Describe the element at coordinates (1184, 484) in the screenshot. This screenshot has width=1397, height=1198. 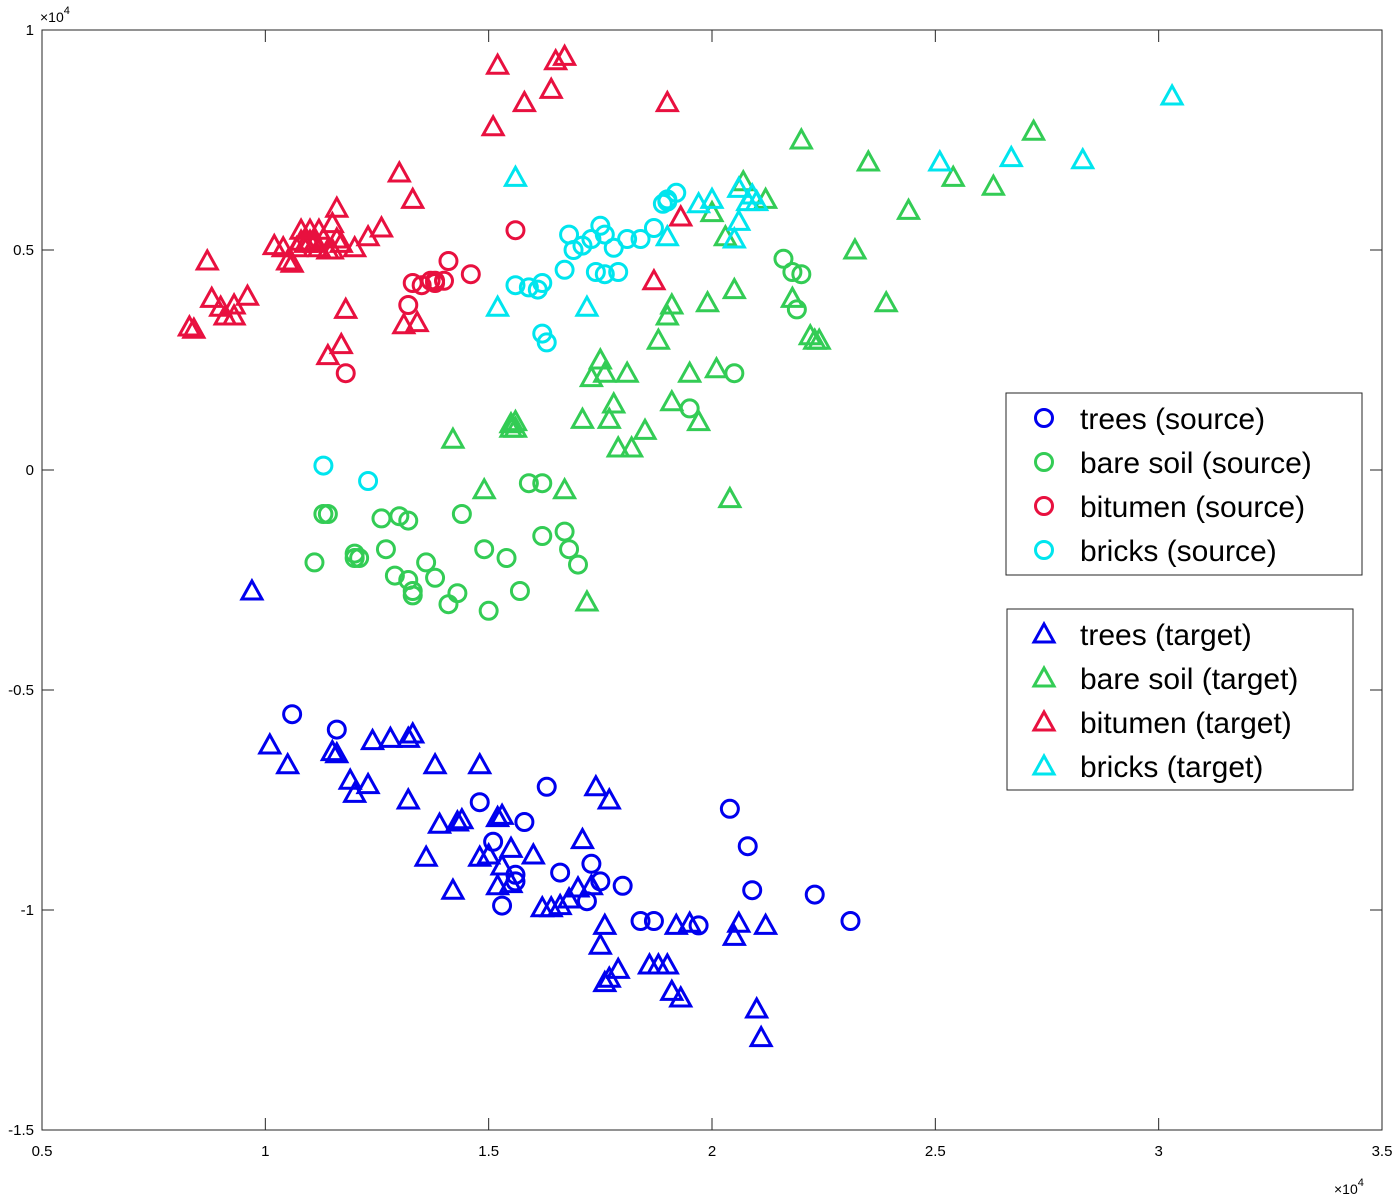
I see `legend-source-box` at that location.